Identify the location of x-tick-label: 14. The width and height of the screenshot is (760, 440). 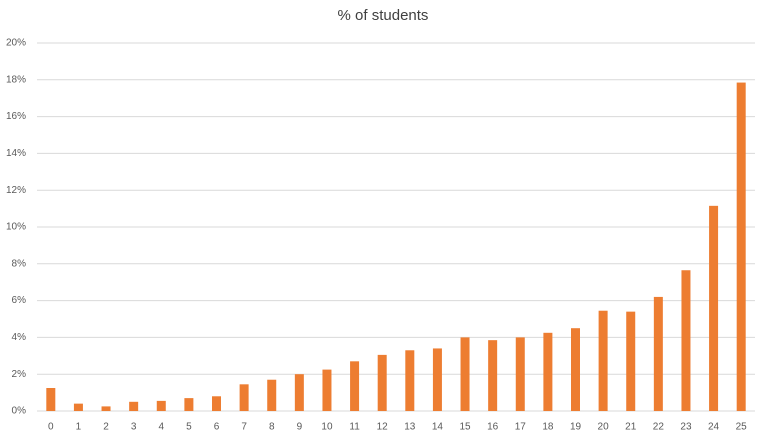
(438, 427).